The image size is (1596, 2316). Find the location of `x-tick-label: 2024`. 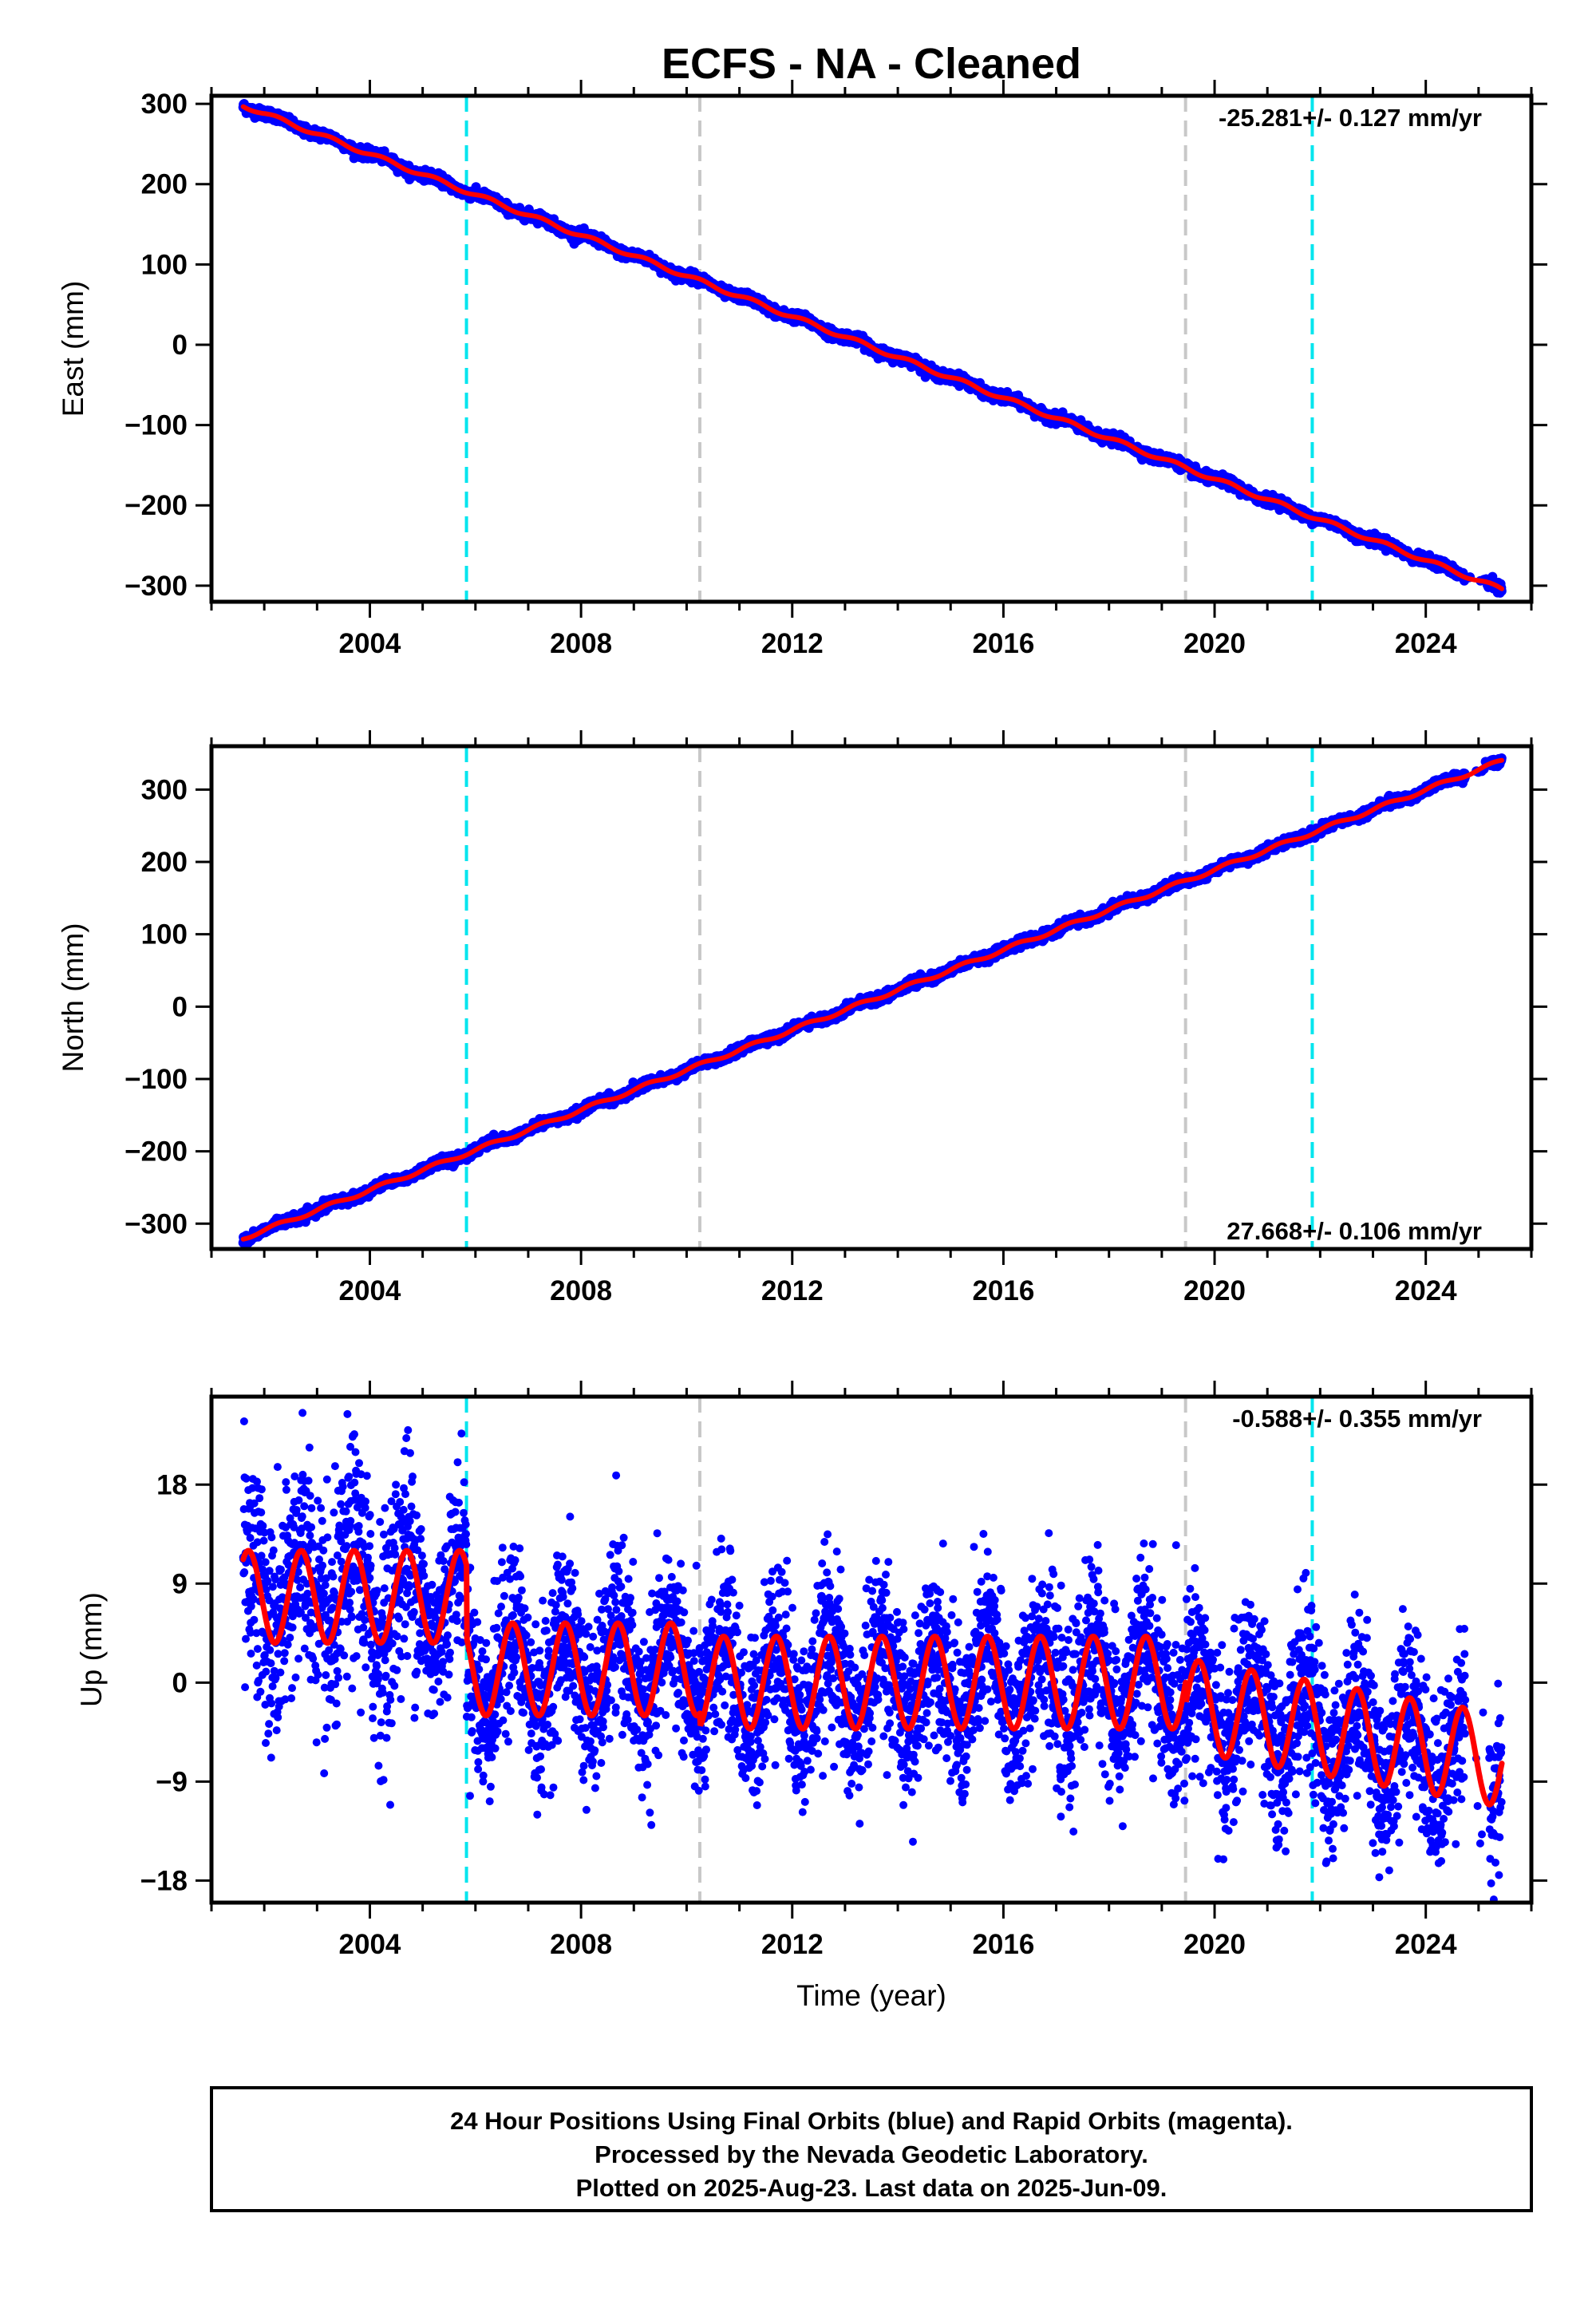

x-tick-label: 2024 is located at coordinates (1426, 643).